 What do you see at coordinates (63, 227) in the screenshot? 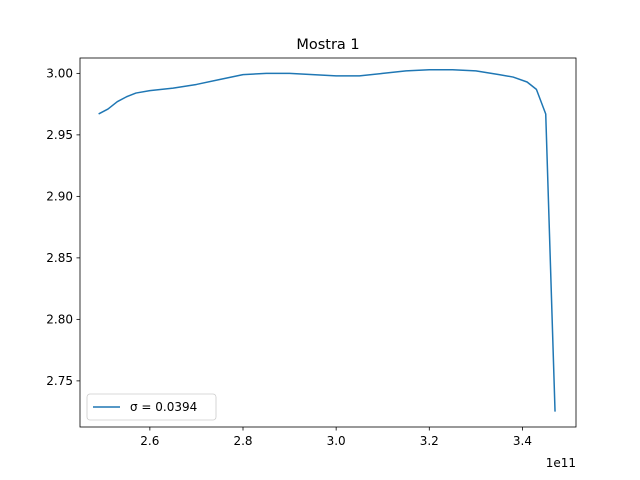
I see `y-axis: 2.75 2.80 2.85 2.90 2.95 3.00` at bounding box center [63, 227].